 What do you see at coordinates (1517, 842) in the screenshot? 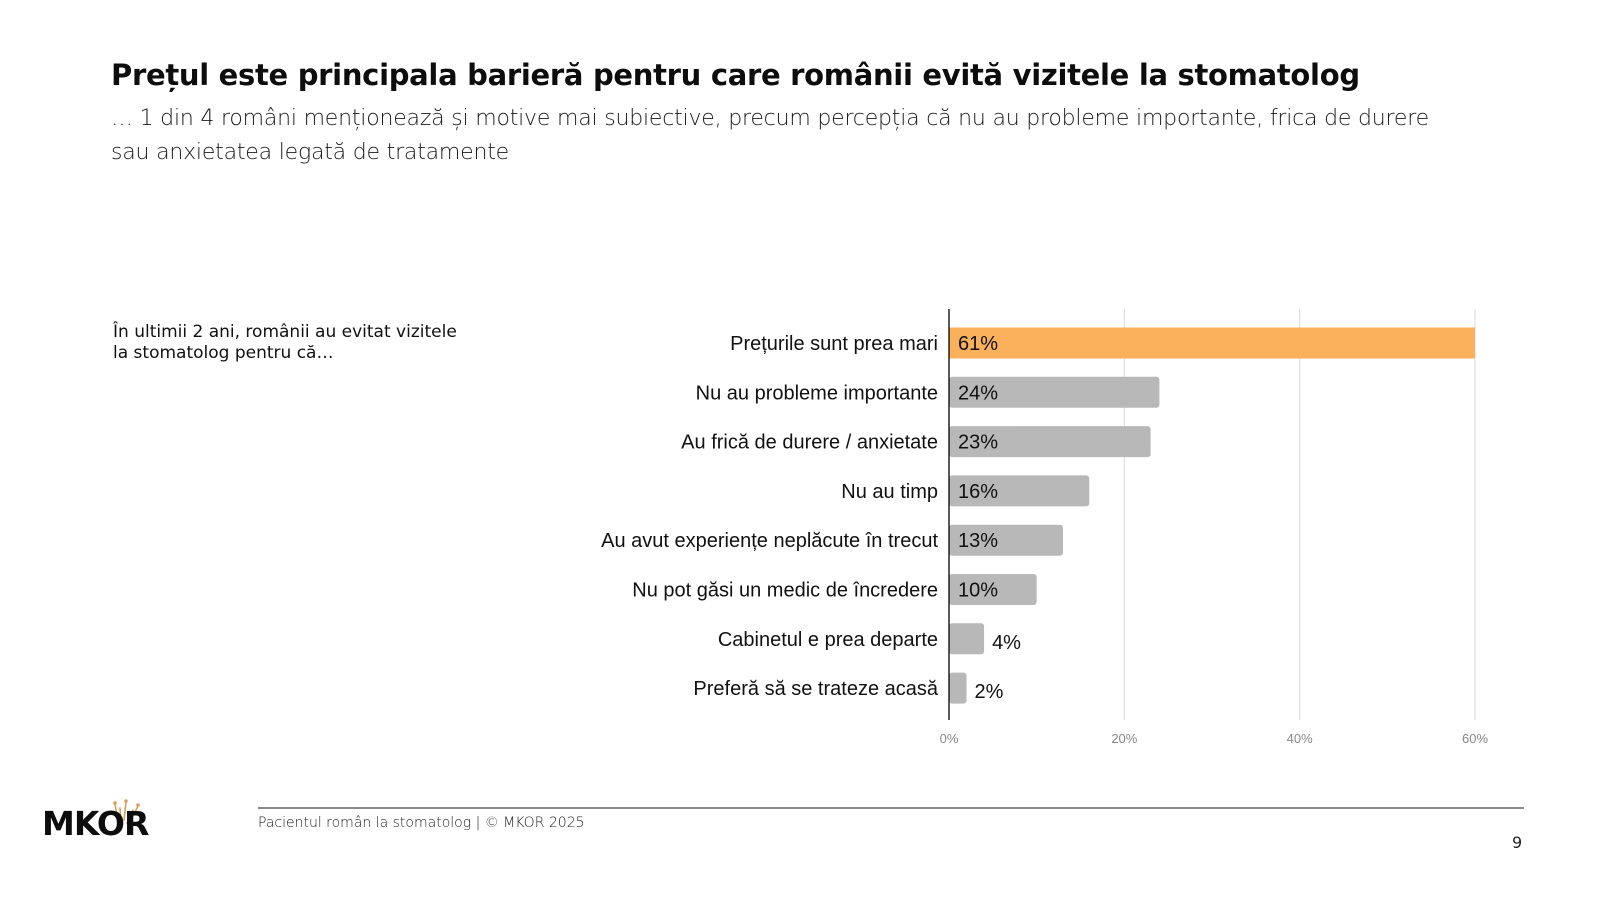
I see `page-number: 9` at bounding box center [1517, 842].